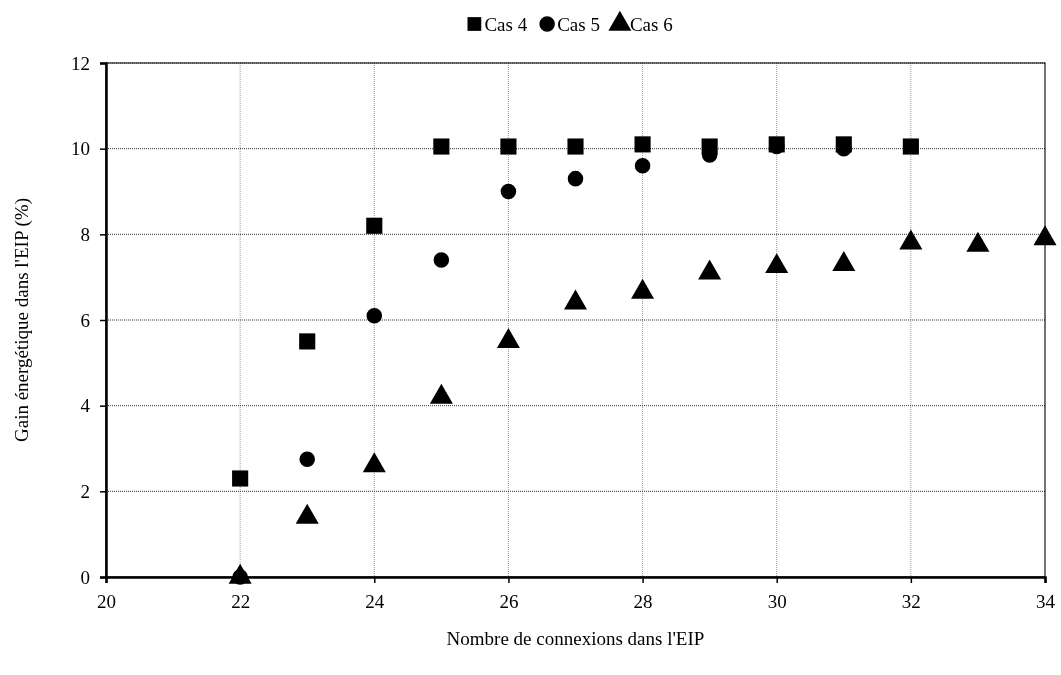  I want to click on x-tick-label: 28, so click(643, 602).